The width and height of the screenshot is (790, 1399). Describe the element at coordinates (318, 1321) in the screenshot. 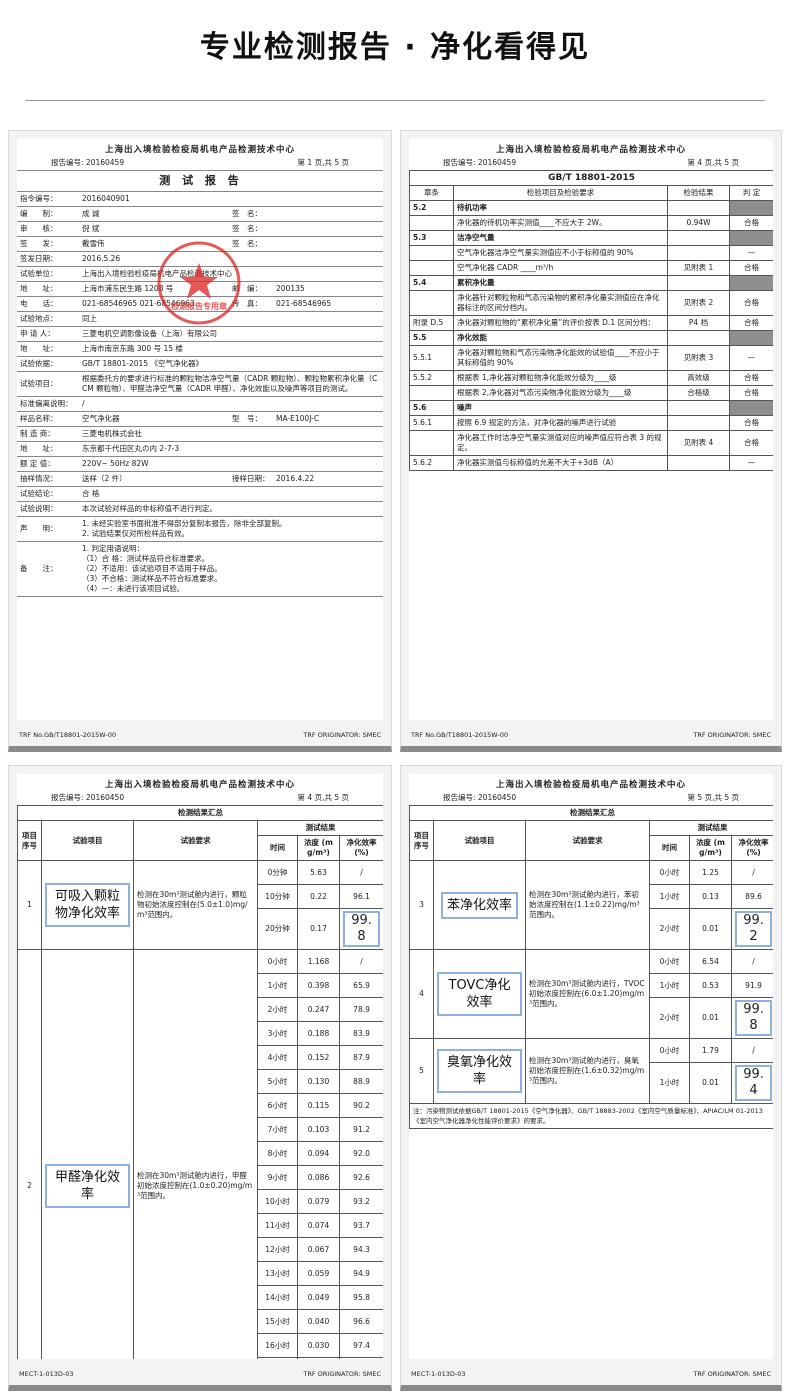

I see `concentration: 0.040` at that location.